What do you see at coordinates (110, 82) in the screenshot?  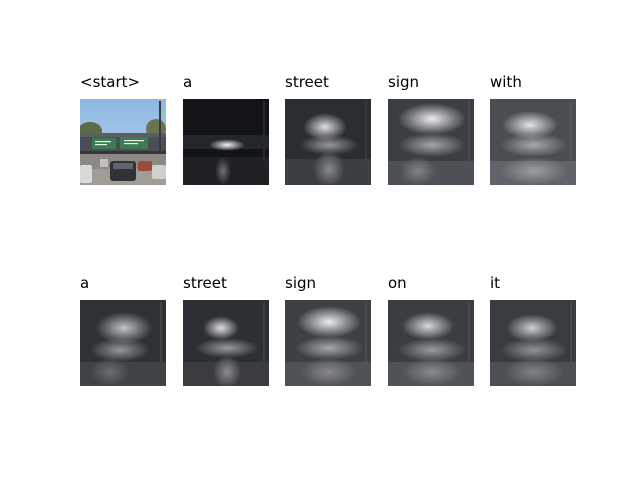 I see `token-label: <start>` at bounding box center [110, 82].